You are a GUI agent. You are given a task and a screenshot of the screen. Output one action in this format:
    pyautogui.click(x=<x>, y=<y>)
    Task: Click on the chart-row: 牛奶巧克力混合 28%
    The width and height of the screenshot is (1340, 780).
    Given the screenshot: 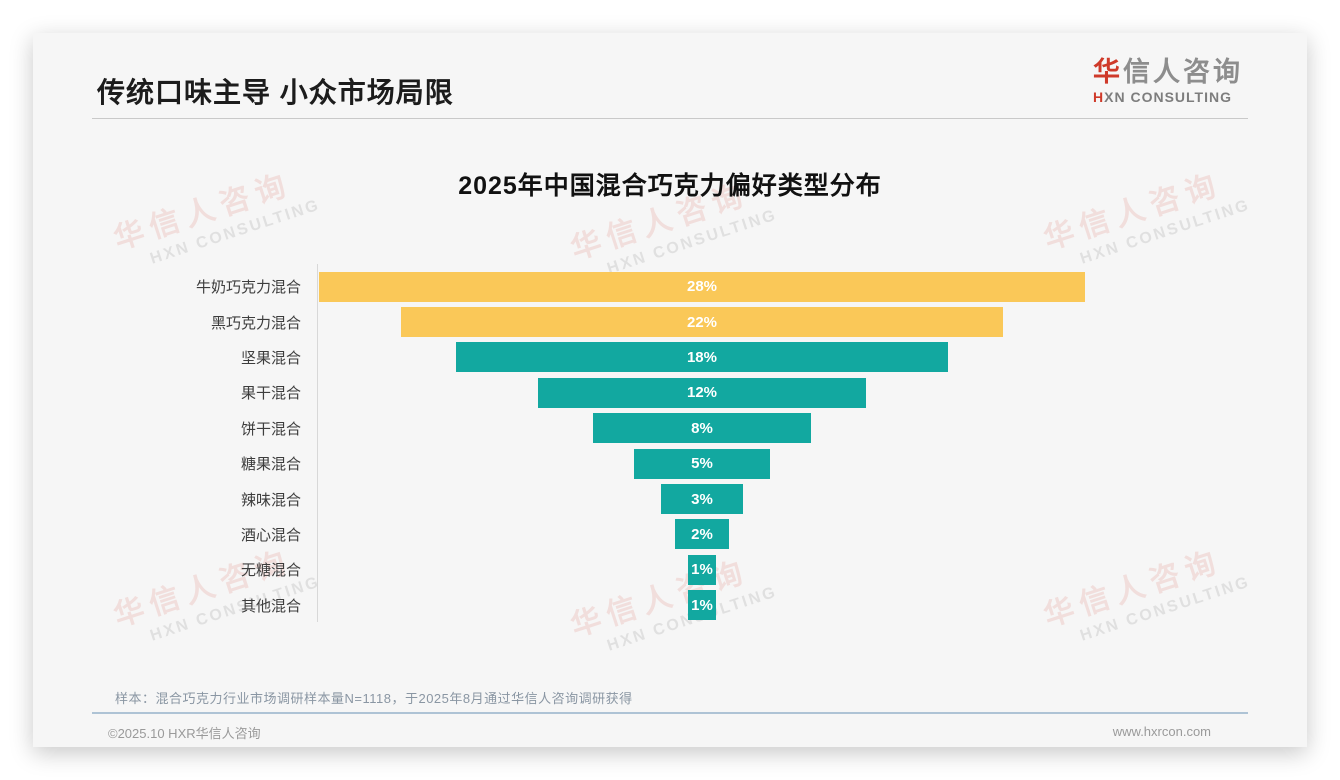 What is the action you would take?
    pyautogui.click(x=670, y=286)
    